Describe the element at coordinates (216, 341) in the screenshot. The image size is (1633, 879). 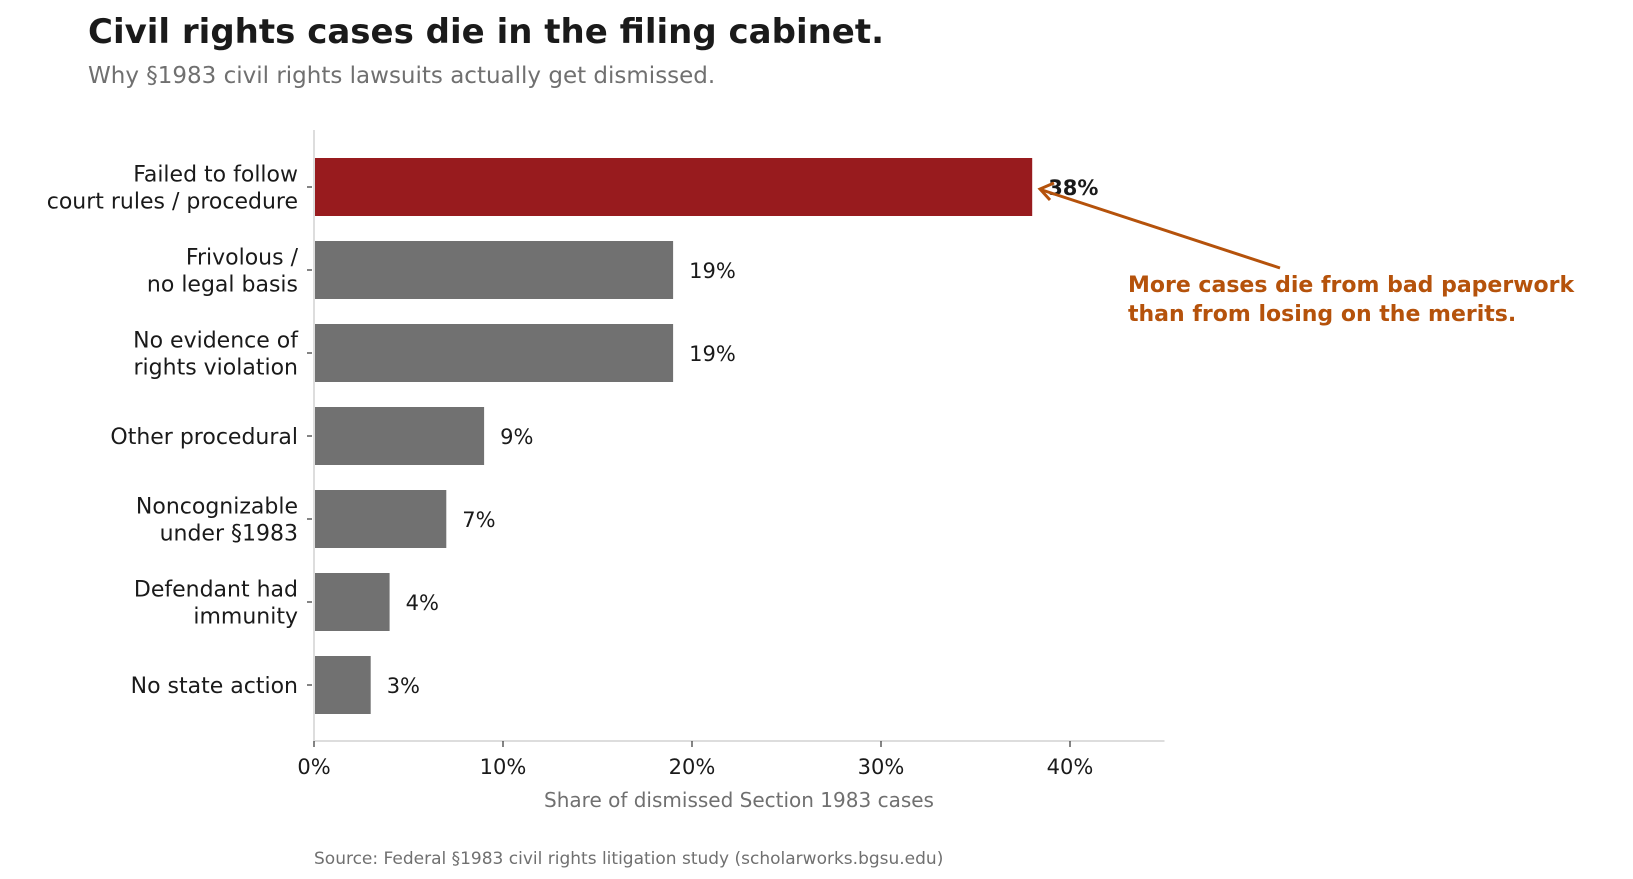
I see `y-tick-label-line: No evidence of` at that location.